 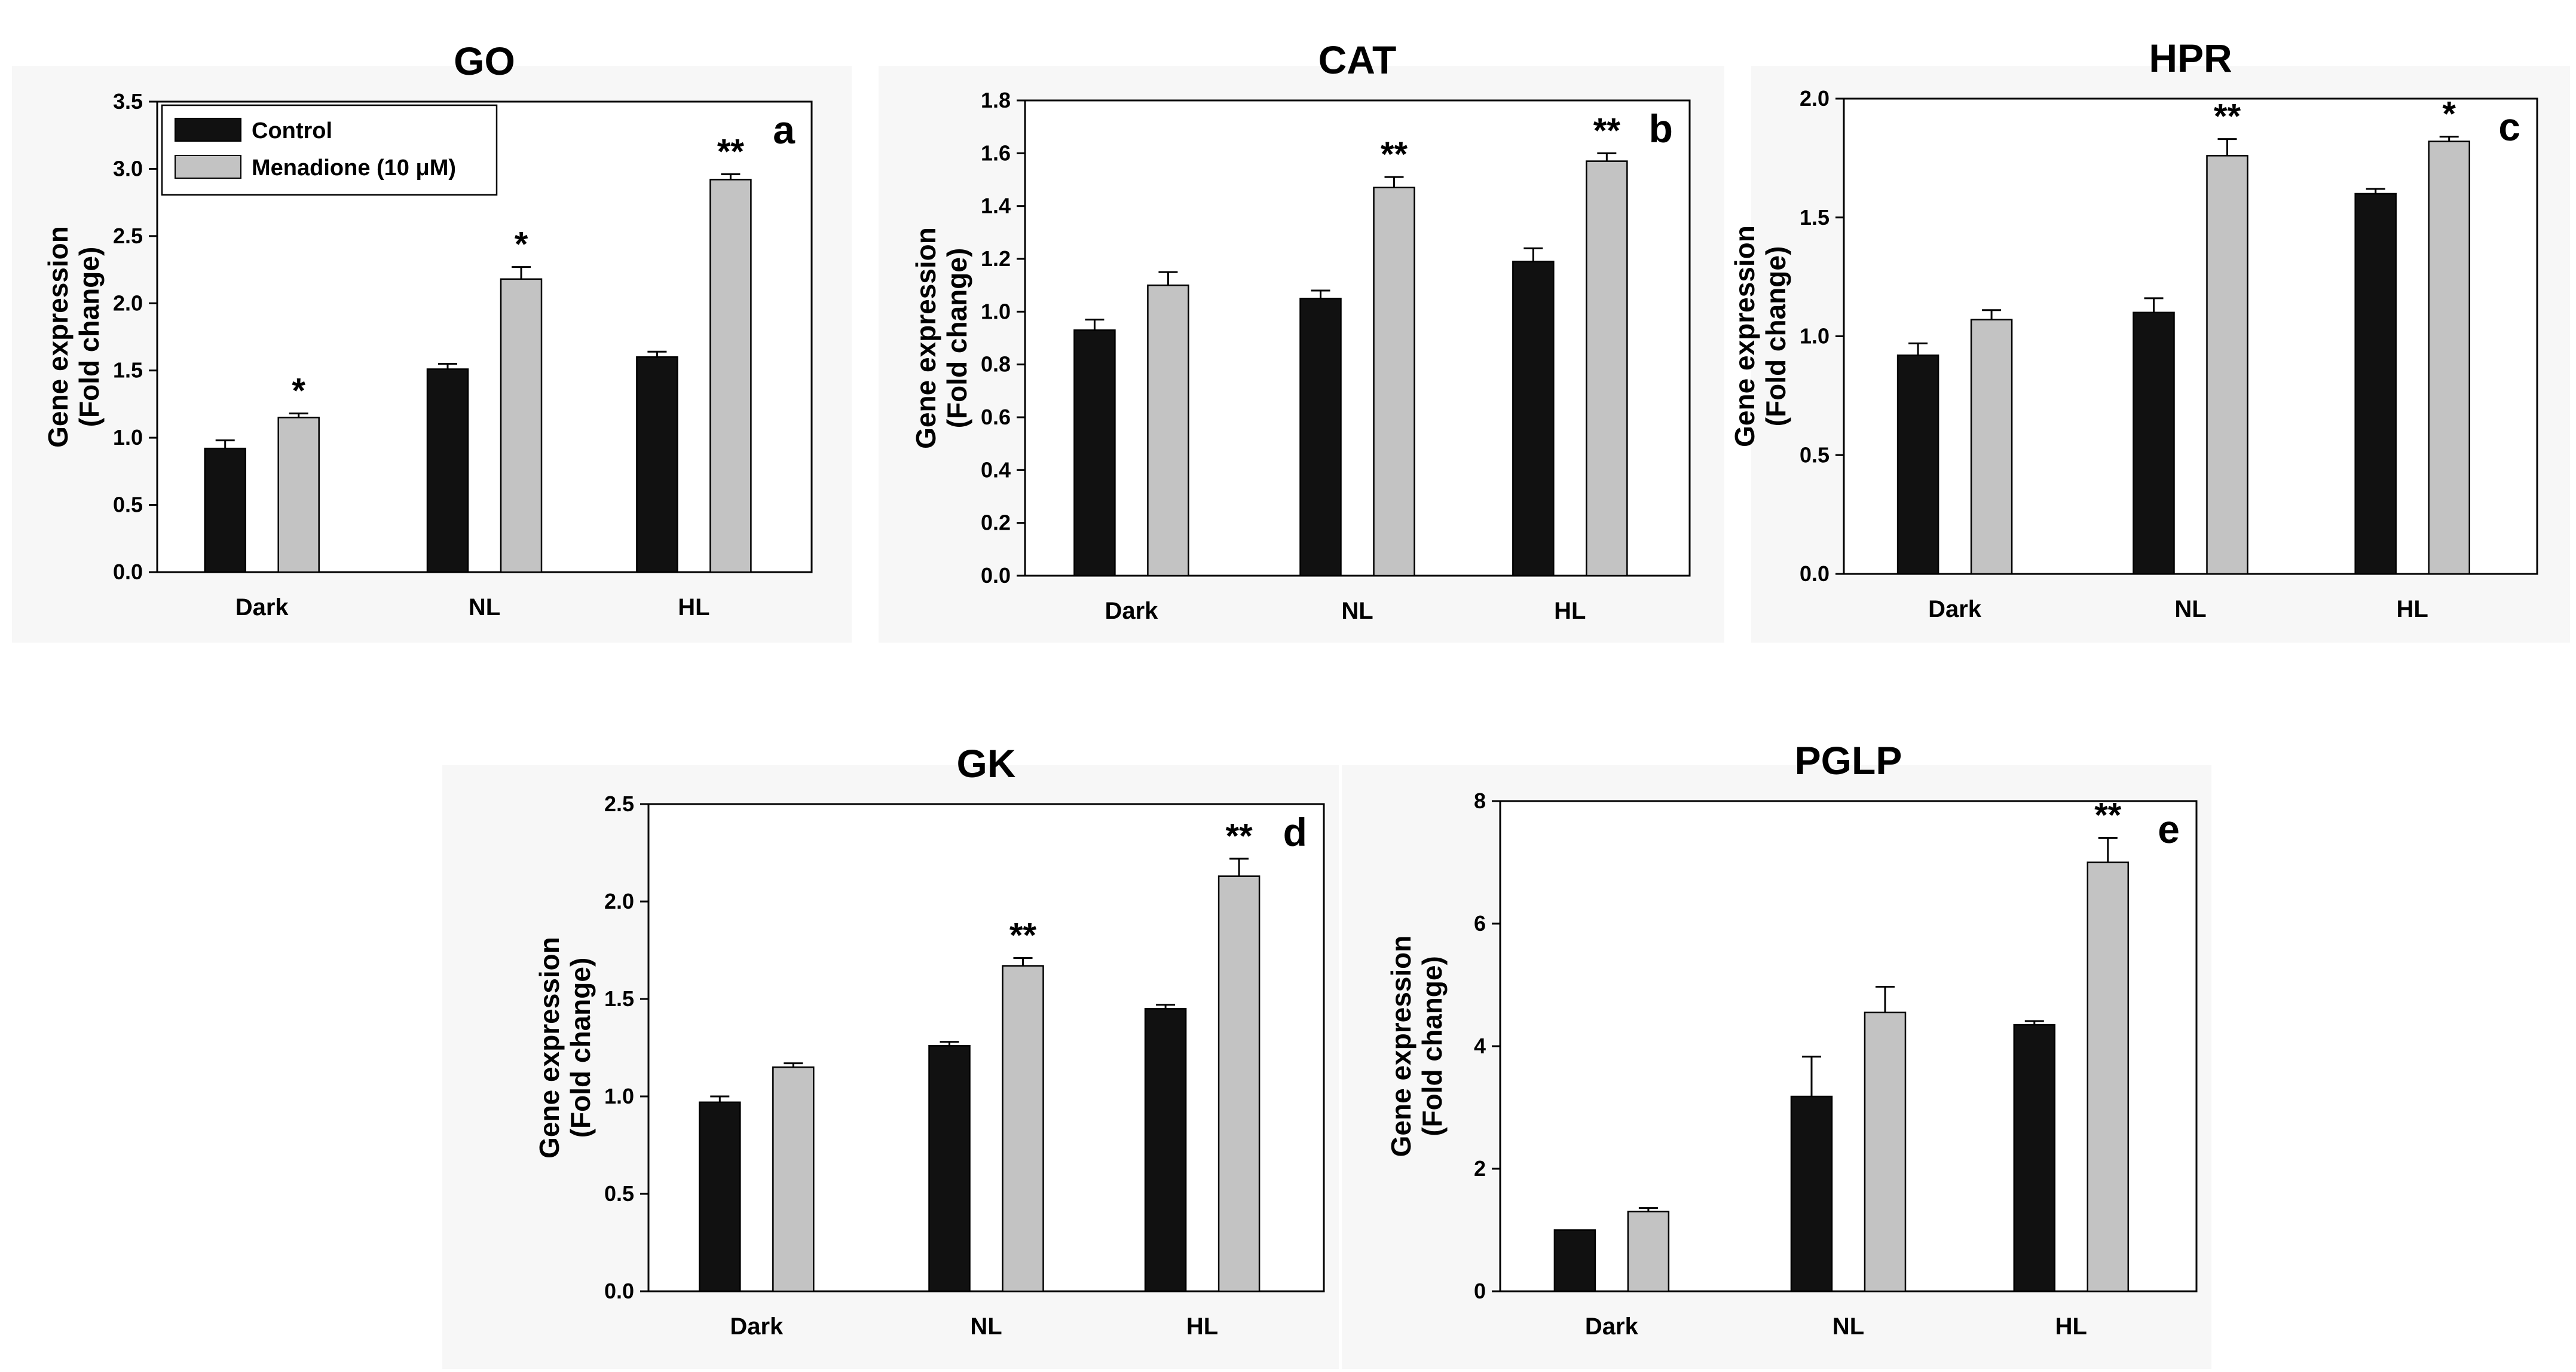 What do you see at coordinates (996, 523) in the screenshot?
I see `y-tick-label: 0.2` at bounding box center [996, 523].